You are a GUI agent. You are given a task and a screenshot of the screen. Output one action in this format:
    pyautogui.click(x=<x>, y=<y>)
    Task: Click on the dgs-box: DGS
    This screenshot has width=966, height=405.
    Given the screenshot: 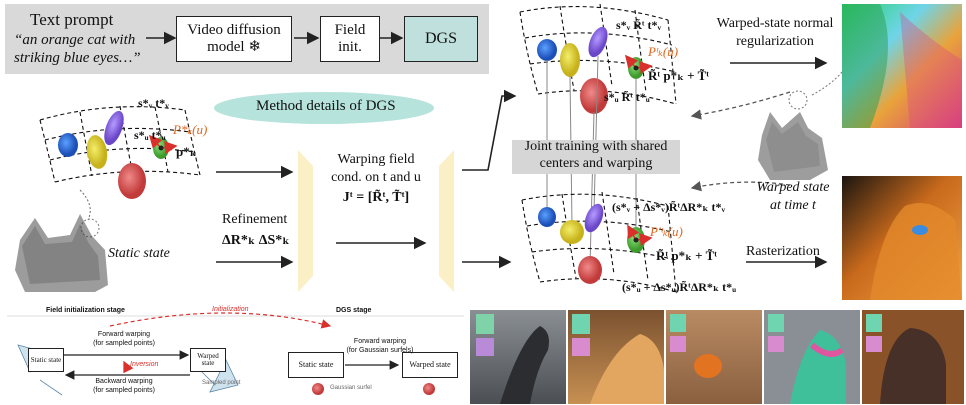 What is the action you would take?
    pyautogui.click(x=441, y=39)
    